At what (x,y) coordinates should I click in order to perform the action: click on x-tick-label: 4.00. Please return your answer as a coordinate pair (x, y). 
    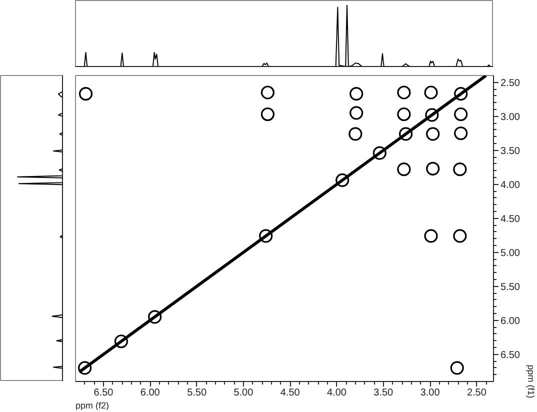
    Looking at the image, I should click on (337, 393).